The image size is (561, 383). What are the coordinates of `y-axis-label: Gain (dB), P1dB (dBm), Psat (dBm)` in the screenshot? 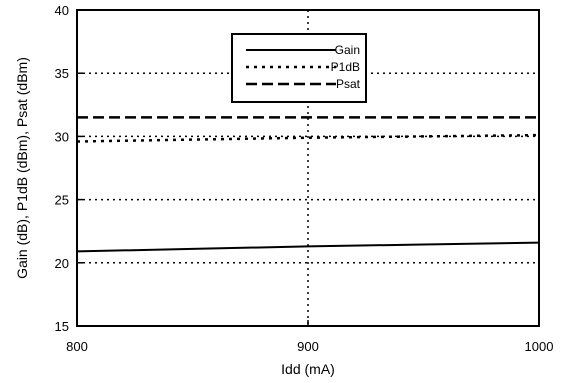 It's located at (22, 168).